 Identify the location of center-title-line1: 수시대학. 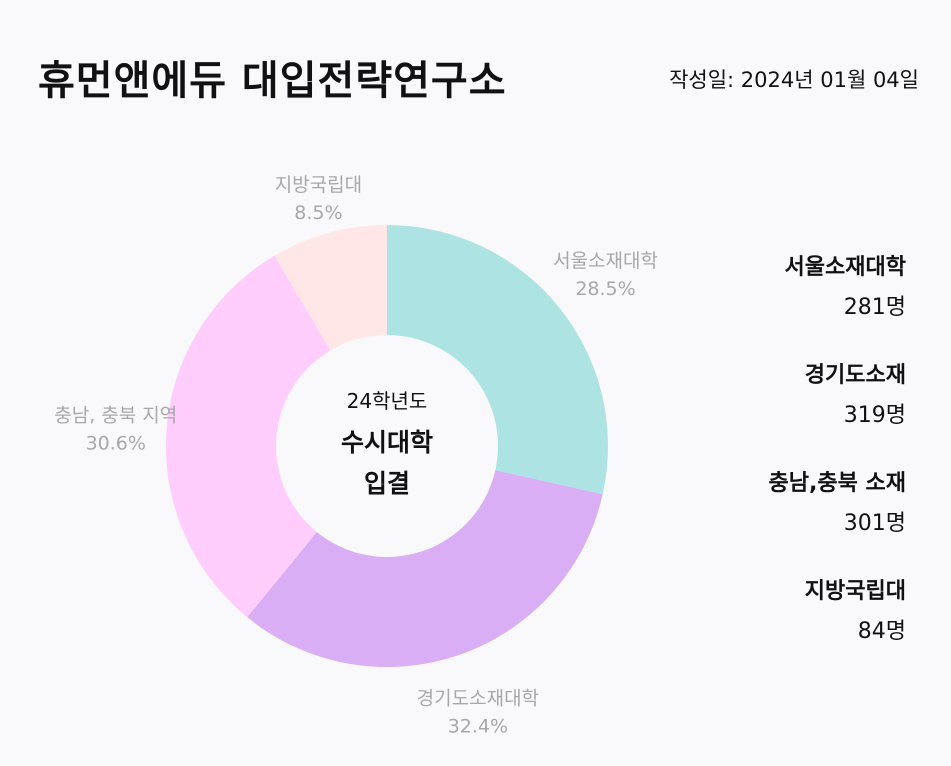
(387, 442).